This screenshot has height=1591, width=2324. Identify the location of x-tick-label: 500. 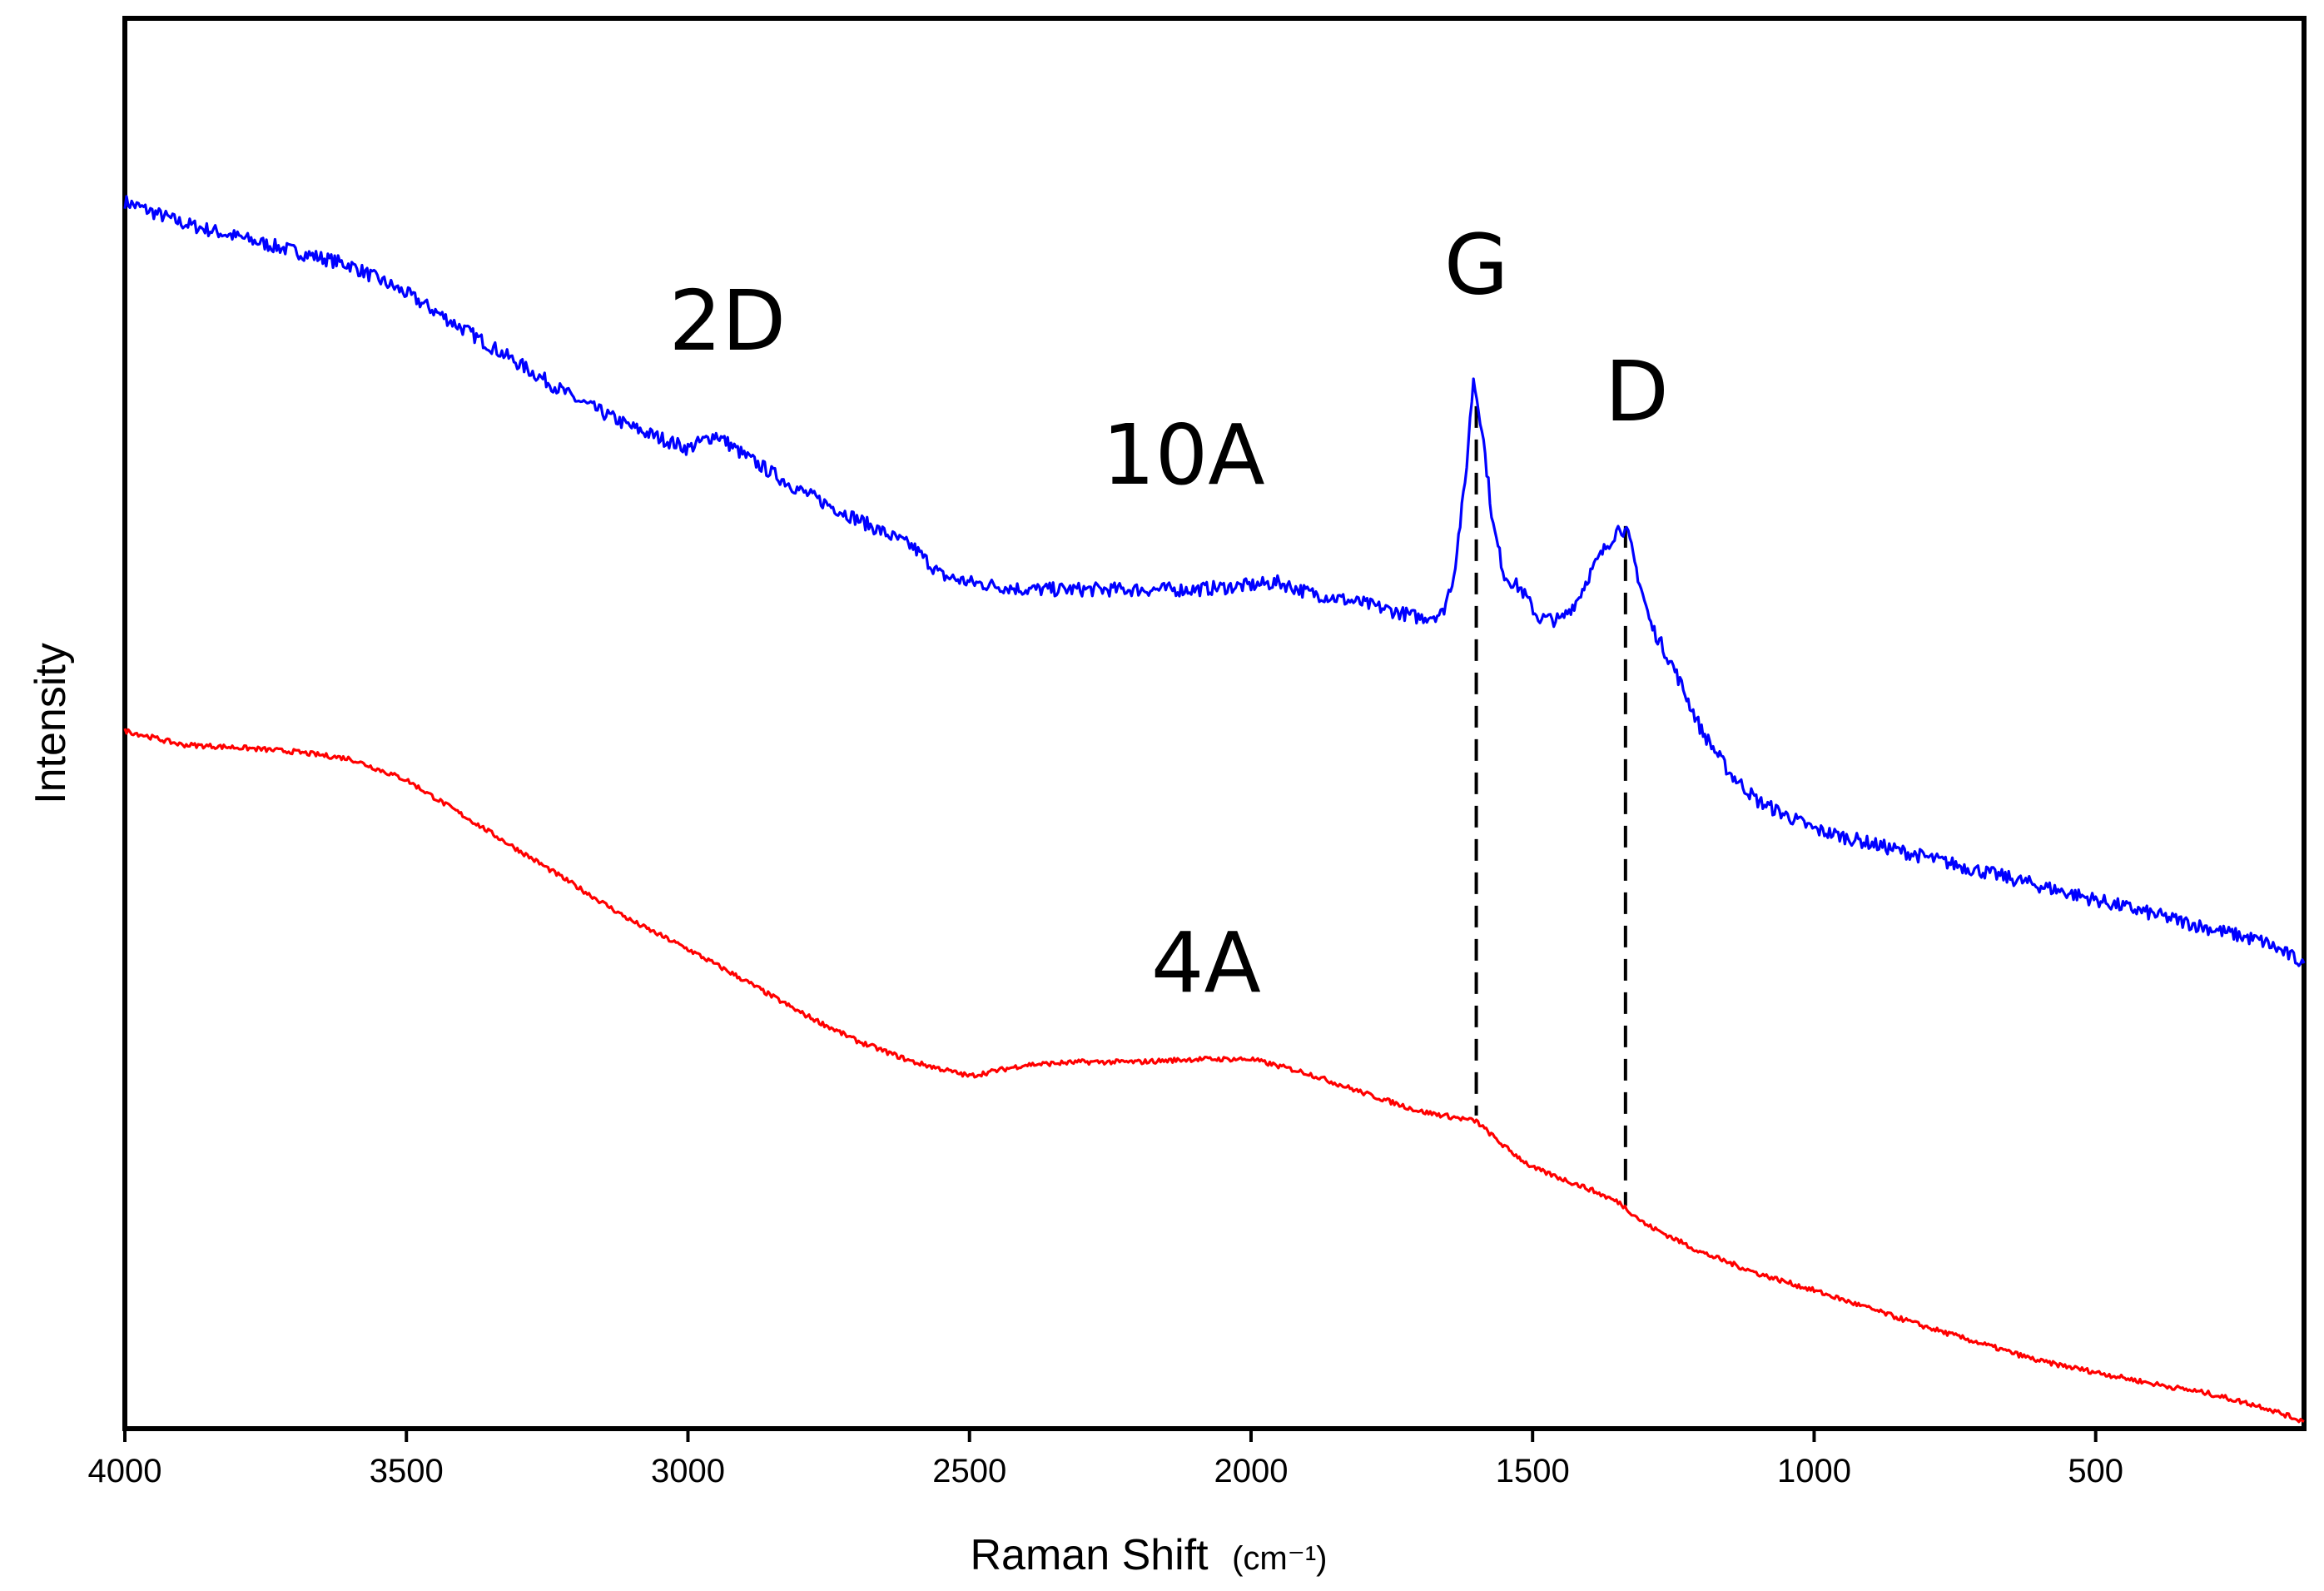
(2095, 1471).